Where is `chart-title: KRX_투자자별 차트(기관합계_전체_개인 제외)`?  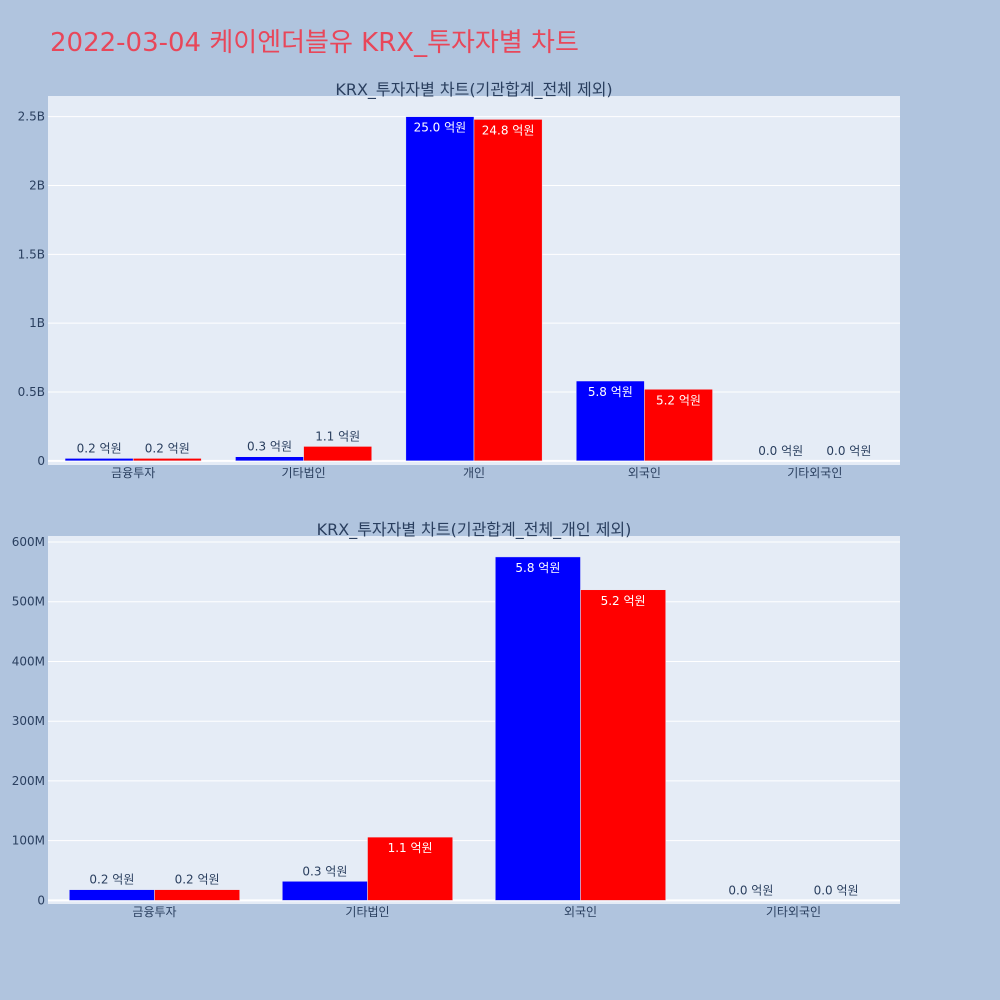 chart-title: KRX_투자자별 차트(기관합계_전체_개인 제외) is located at coordinates (474, 530).